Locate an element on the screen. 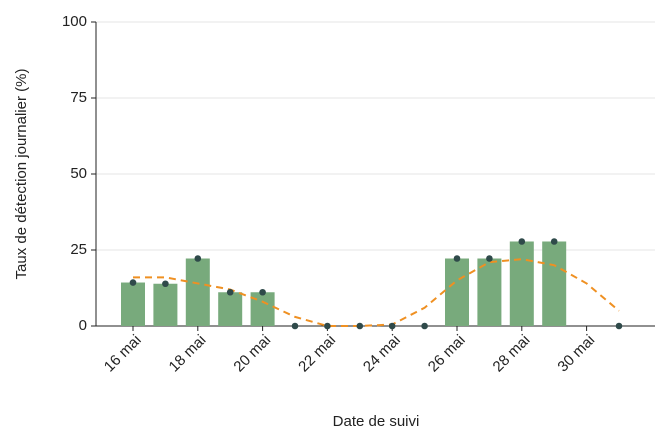 The width and height of the screenshot is (658, 435). y-tick-label: 0 is located at coordinates (83, 325).